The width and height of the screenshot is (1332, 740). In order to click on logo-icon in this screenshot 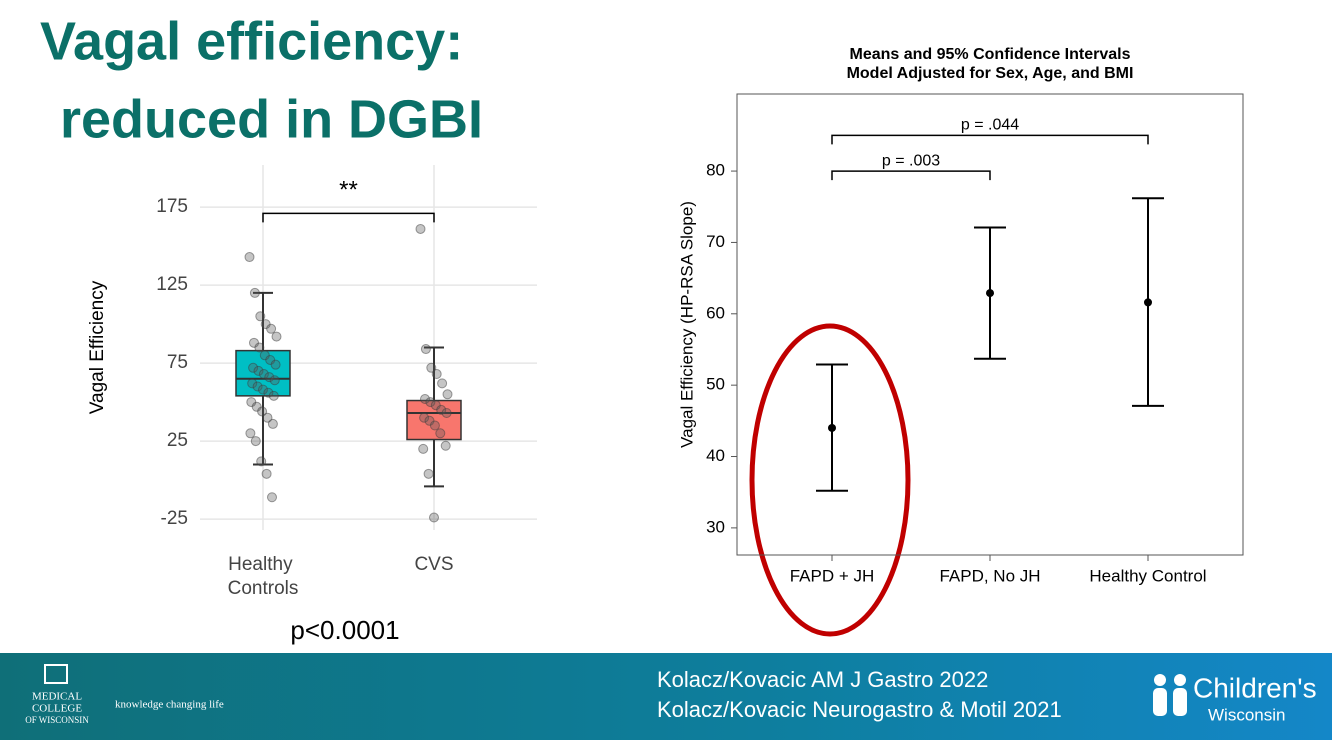, I will do `click(56, 674)`.